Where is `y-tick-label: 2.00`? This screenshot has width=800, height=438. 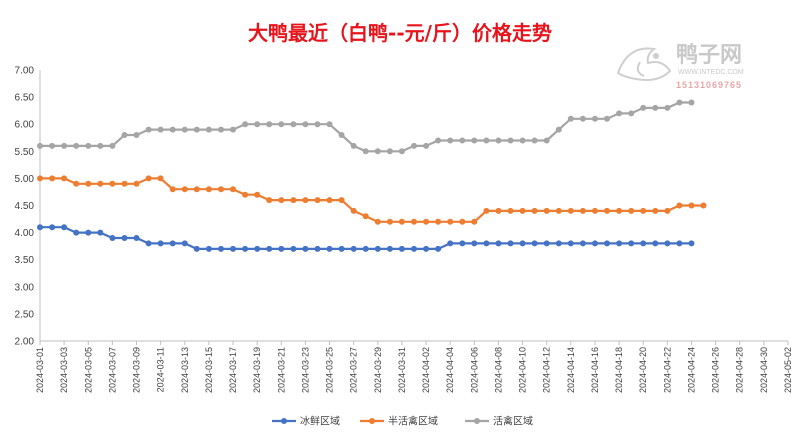
y-tick-label: 2.00 is located at coordinates (25, 342).